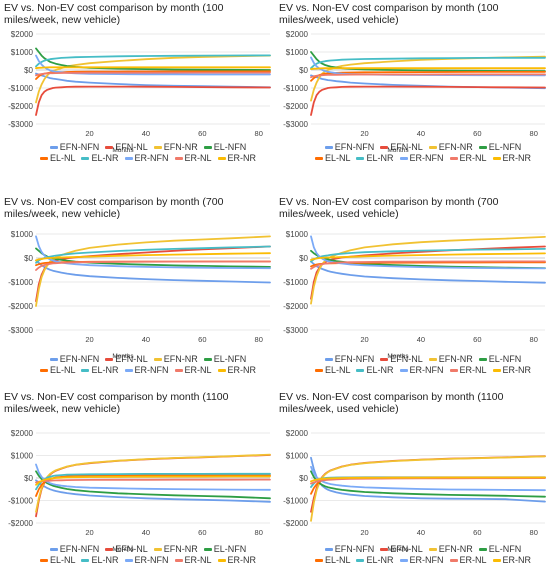  I want to click on y-tick-label: -$1000, so click(20, 282).